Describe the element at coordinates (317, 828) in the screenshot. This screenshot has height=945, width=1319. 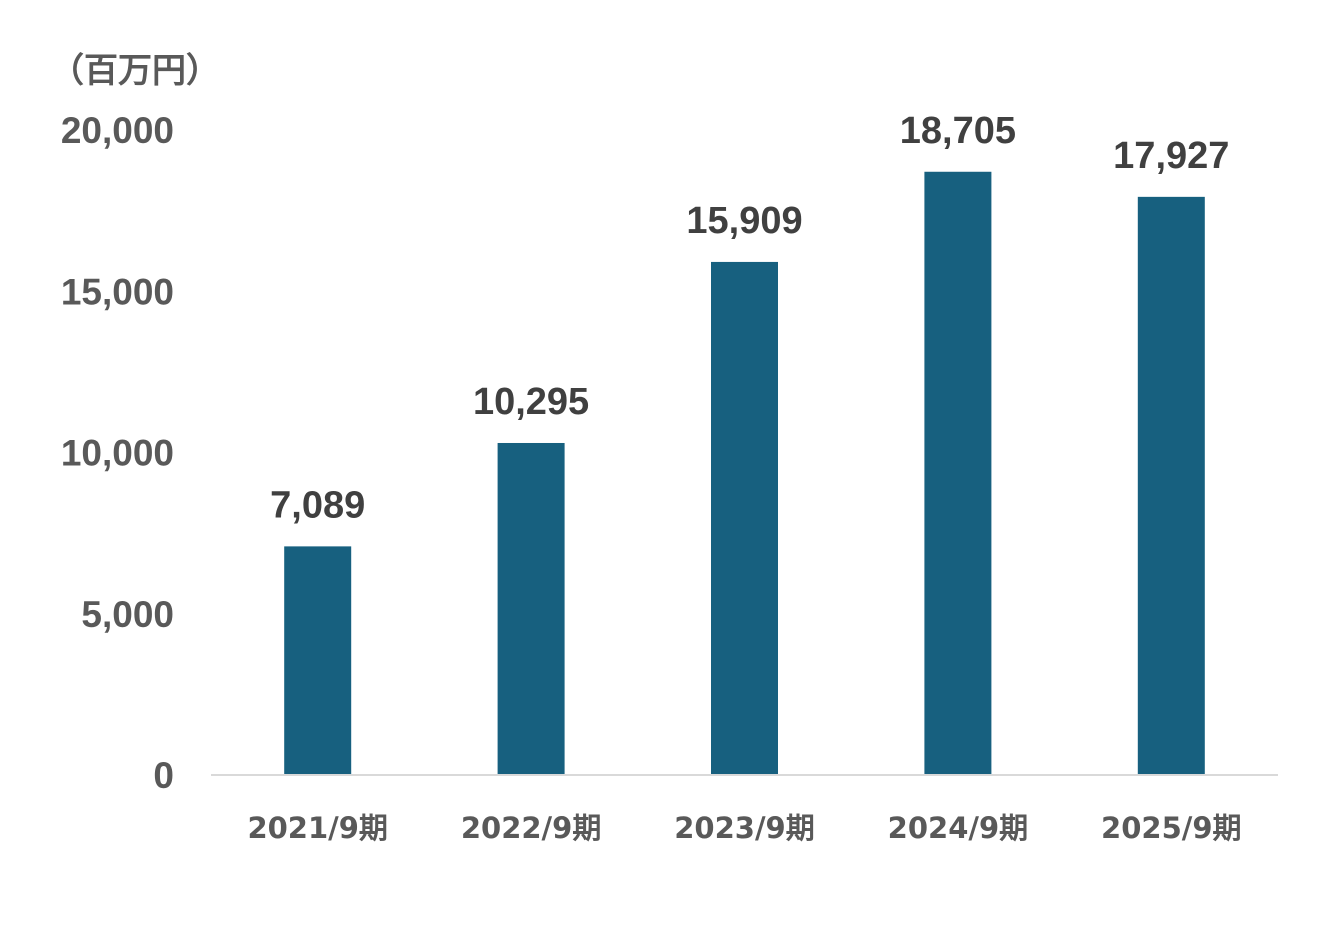
I see `x-tick-label: 2021/9期` at that location.